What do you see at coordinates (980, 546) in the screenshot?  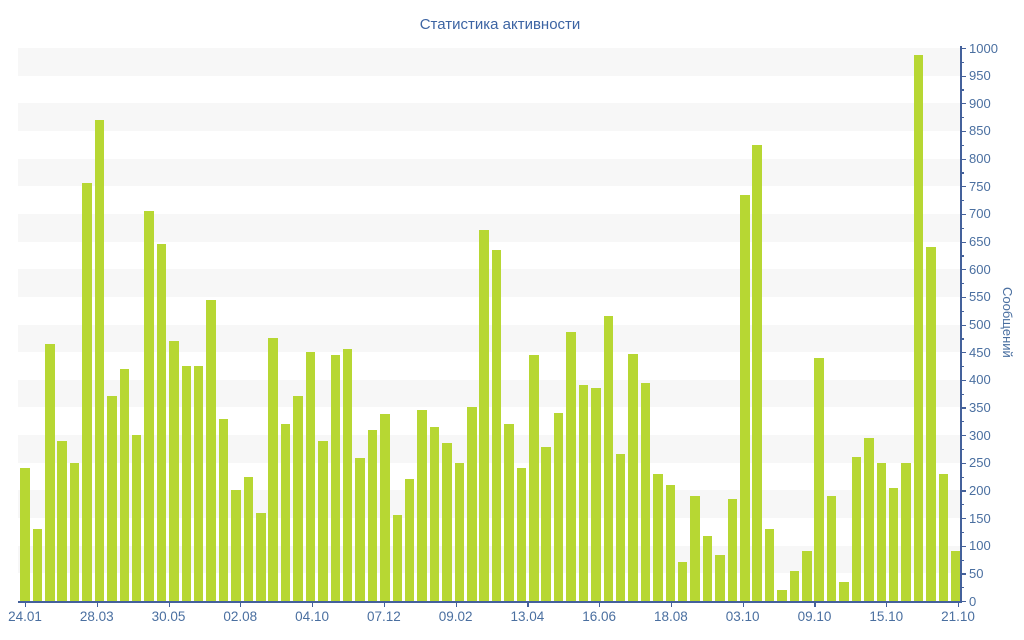 I see `y-tick-label: 100` at bounding box center [980, 546].